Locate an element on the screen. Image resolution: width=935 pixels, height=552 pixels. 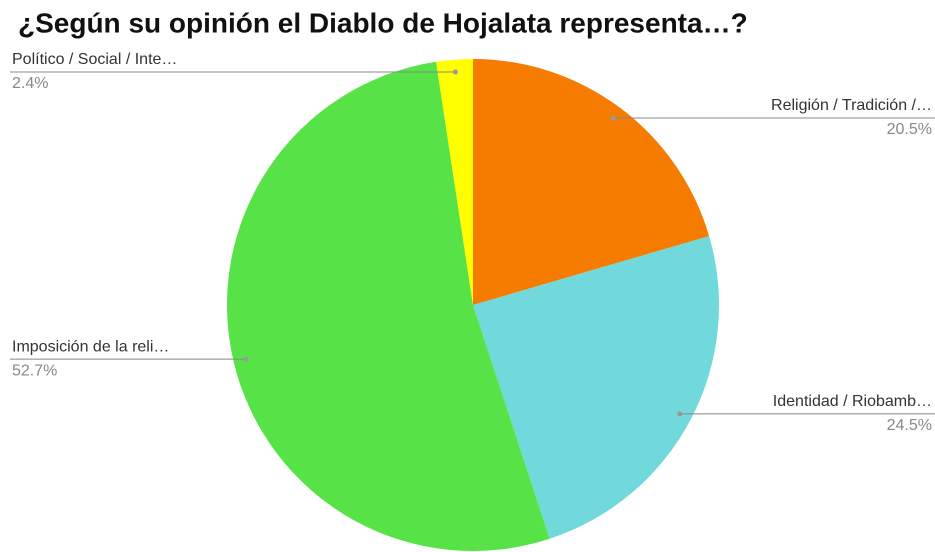
slice-value: 2.4% is located at coordinates (30, 83).